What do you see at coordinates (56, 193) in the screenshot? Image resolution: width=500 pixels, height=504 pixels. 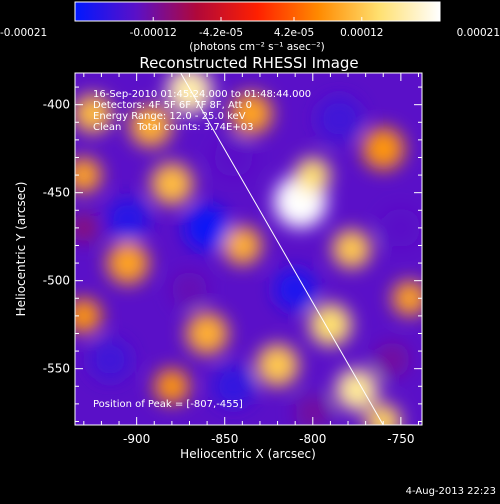 I see `y-tick-label: -450` at bounding box center [56, 193].